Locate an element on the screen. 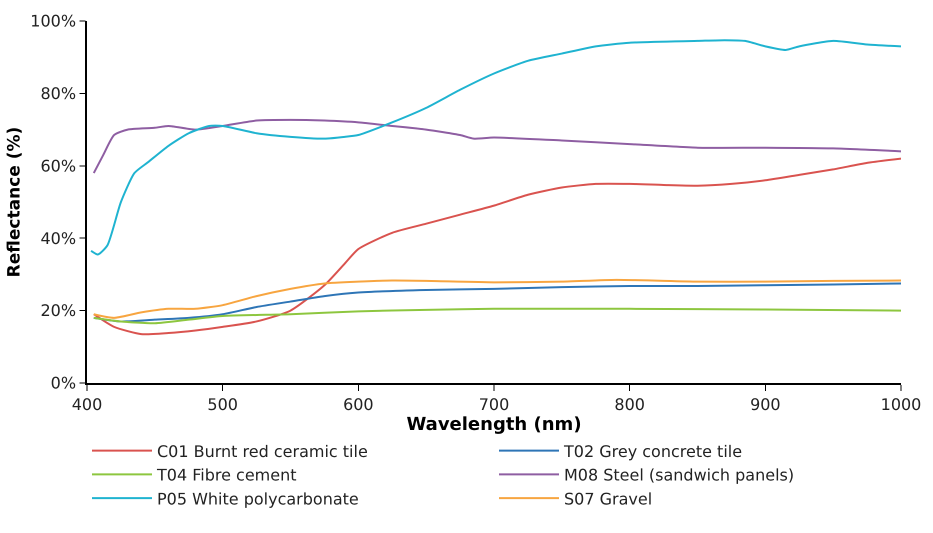  legend-label: P05 White polycarbonate is located at coordinates (258, 498).